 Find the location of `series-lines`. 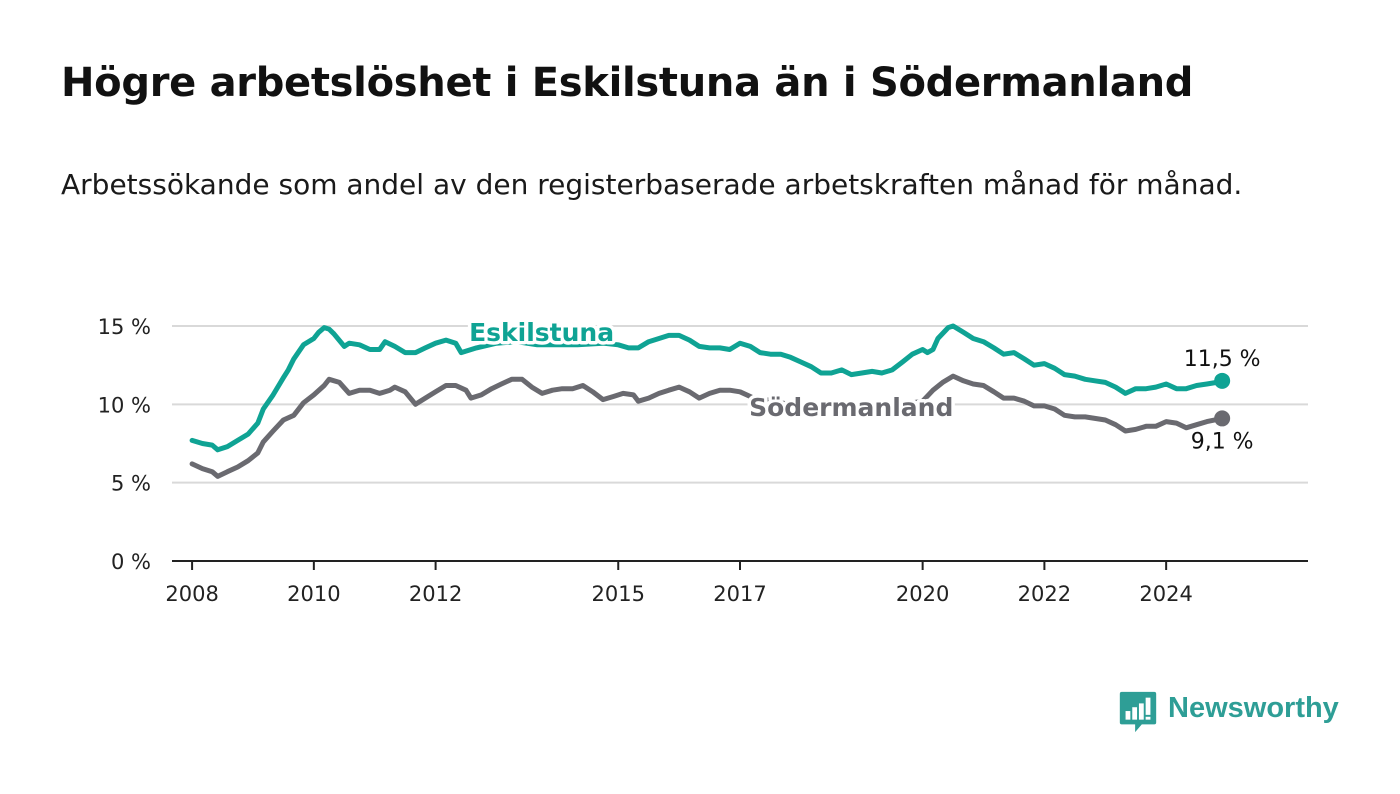

series-lines is located at coordinates (710, 401).